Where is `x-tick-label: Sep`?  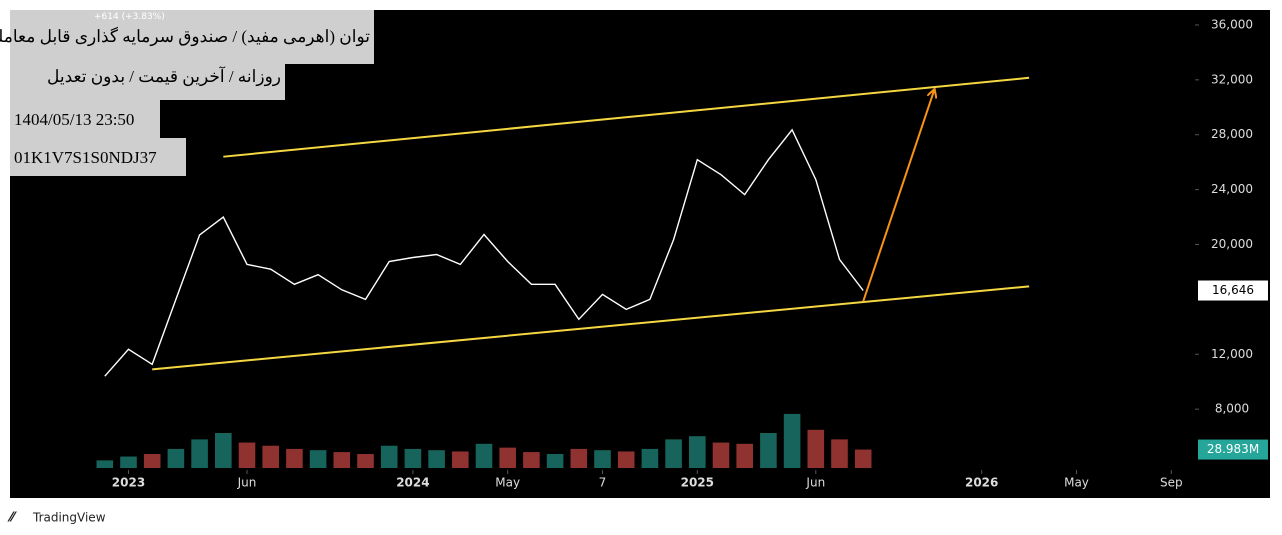
x-tick-label: Sep is located at coordinates (1171, 483).